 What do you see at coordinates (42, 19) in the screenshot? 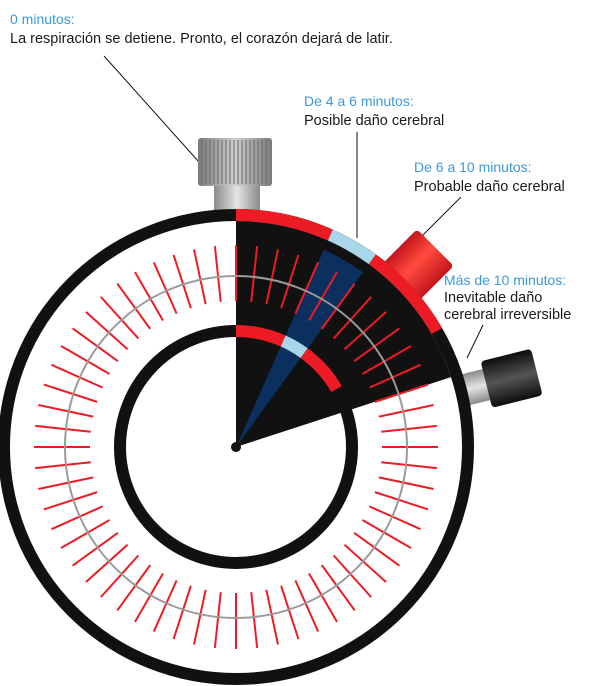
I see `annotation-time: 0 minutos:` at bounding box center [42, 19].